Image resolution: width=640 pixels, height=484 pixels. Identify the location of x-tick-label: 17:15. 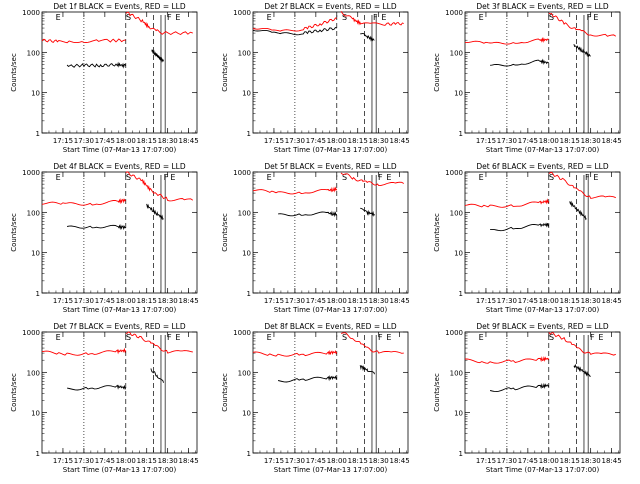
(486, 461).